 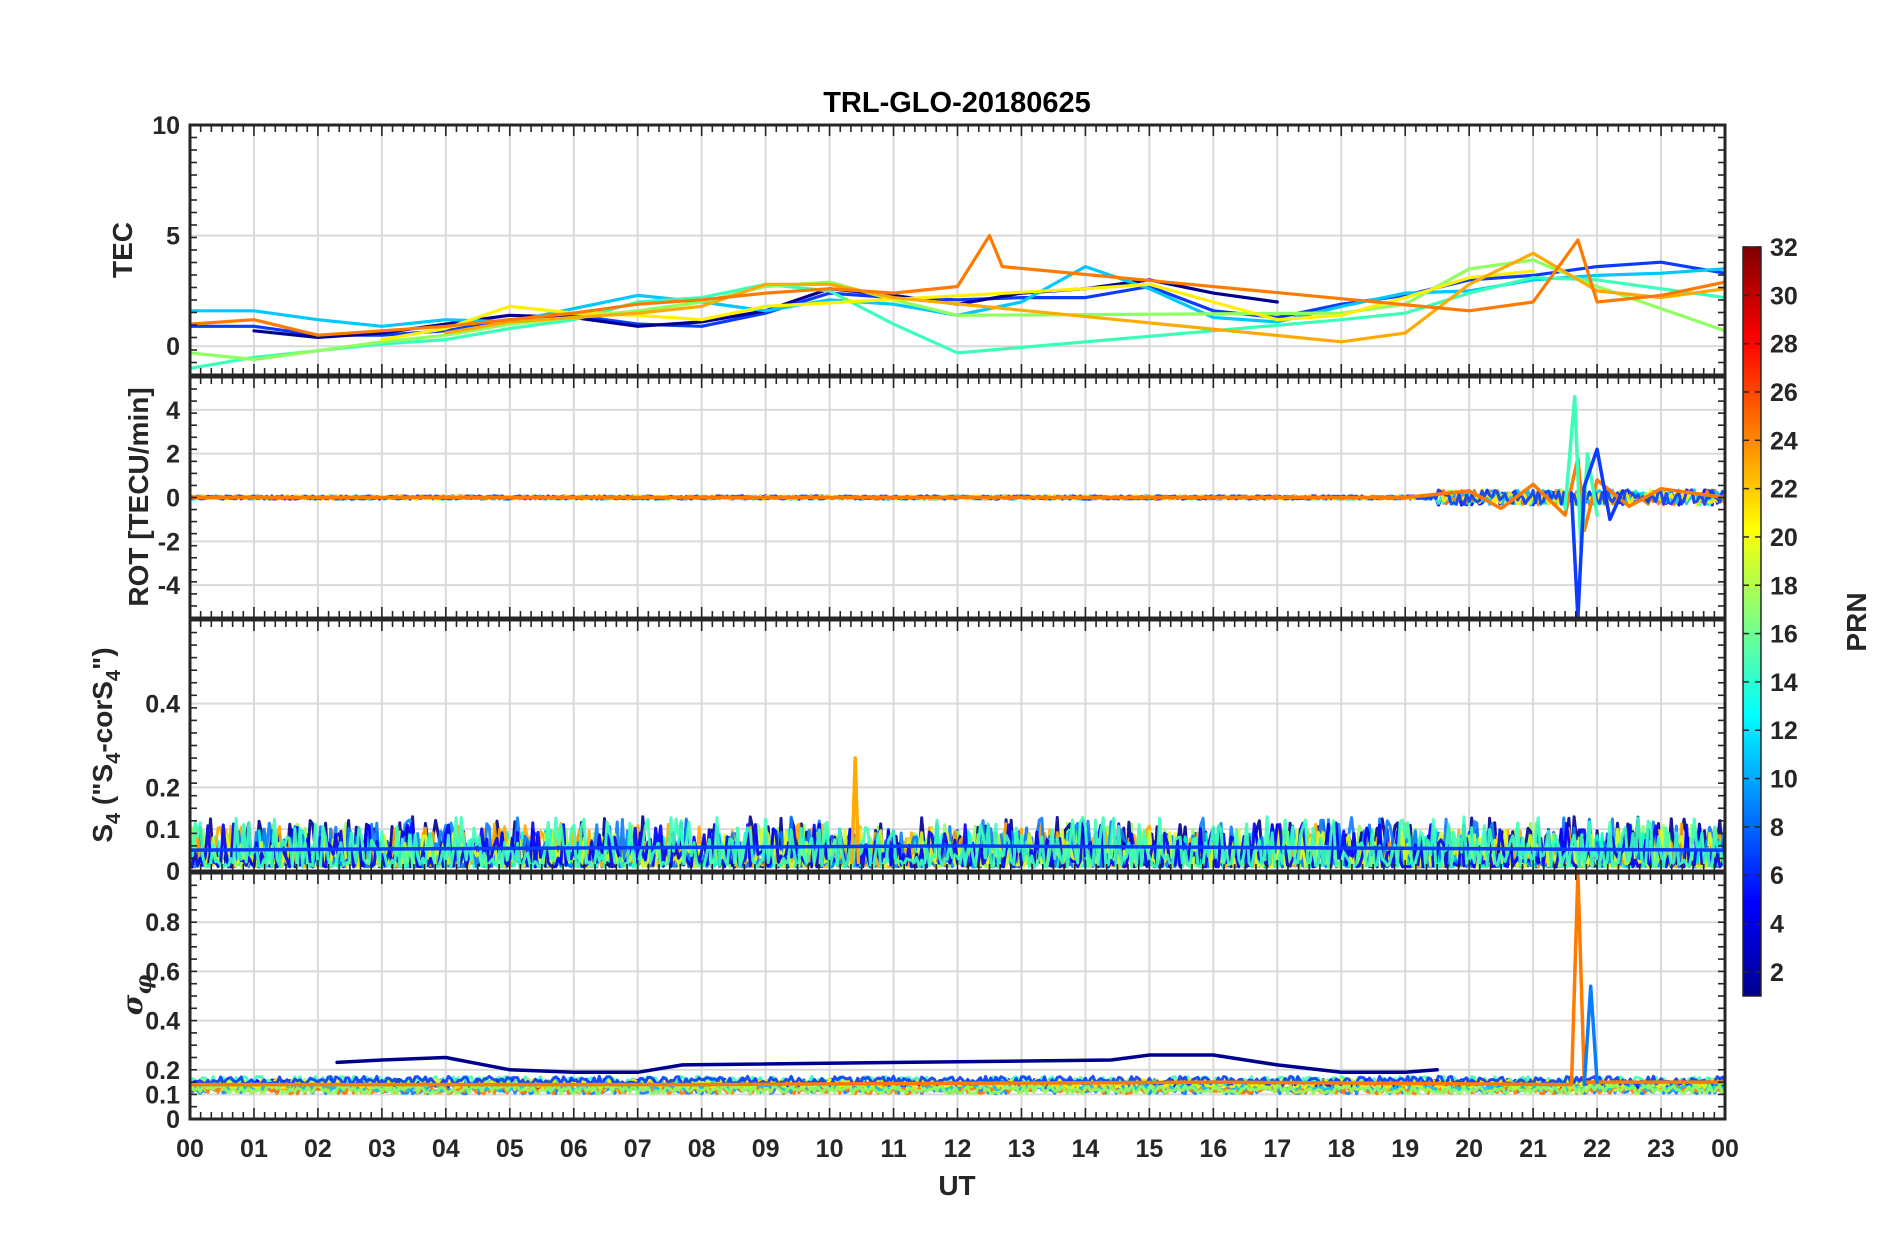 I want to click on colorbar-tick-label: 26, so click(x=1784, y=393).